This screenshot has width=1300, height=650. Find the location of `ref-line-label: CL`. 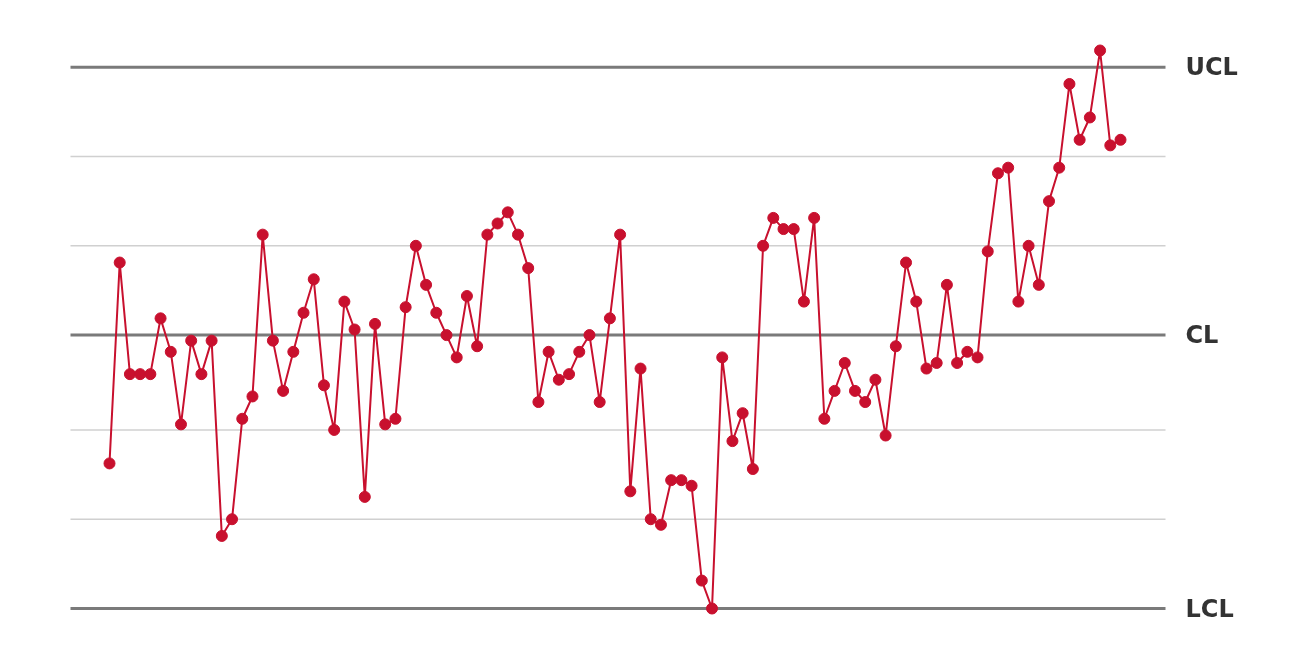

ref-line-label: CL is located at coordinates (1202, 335).